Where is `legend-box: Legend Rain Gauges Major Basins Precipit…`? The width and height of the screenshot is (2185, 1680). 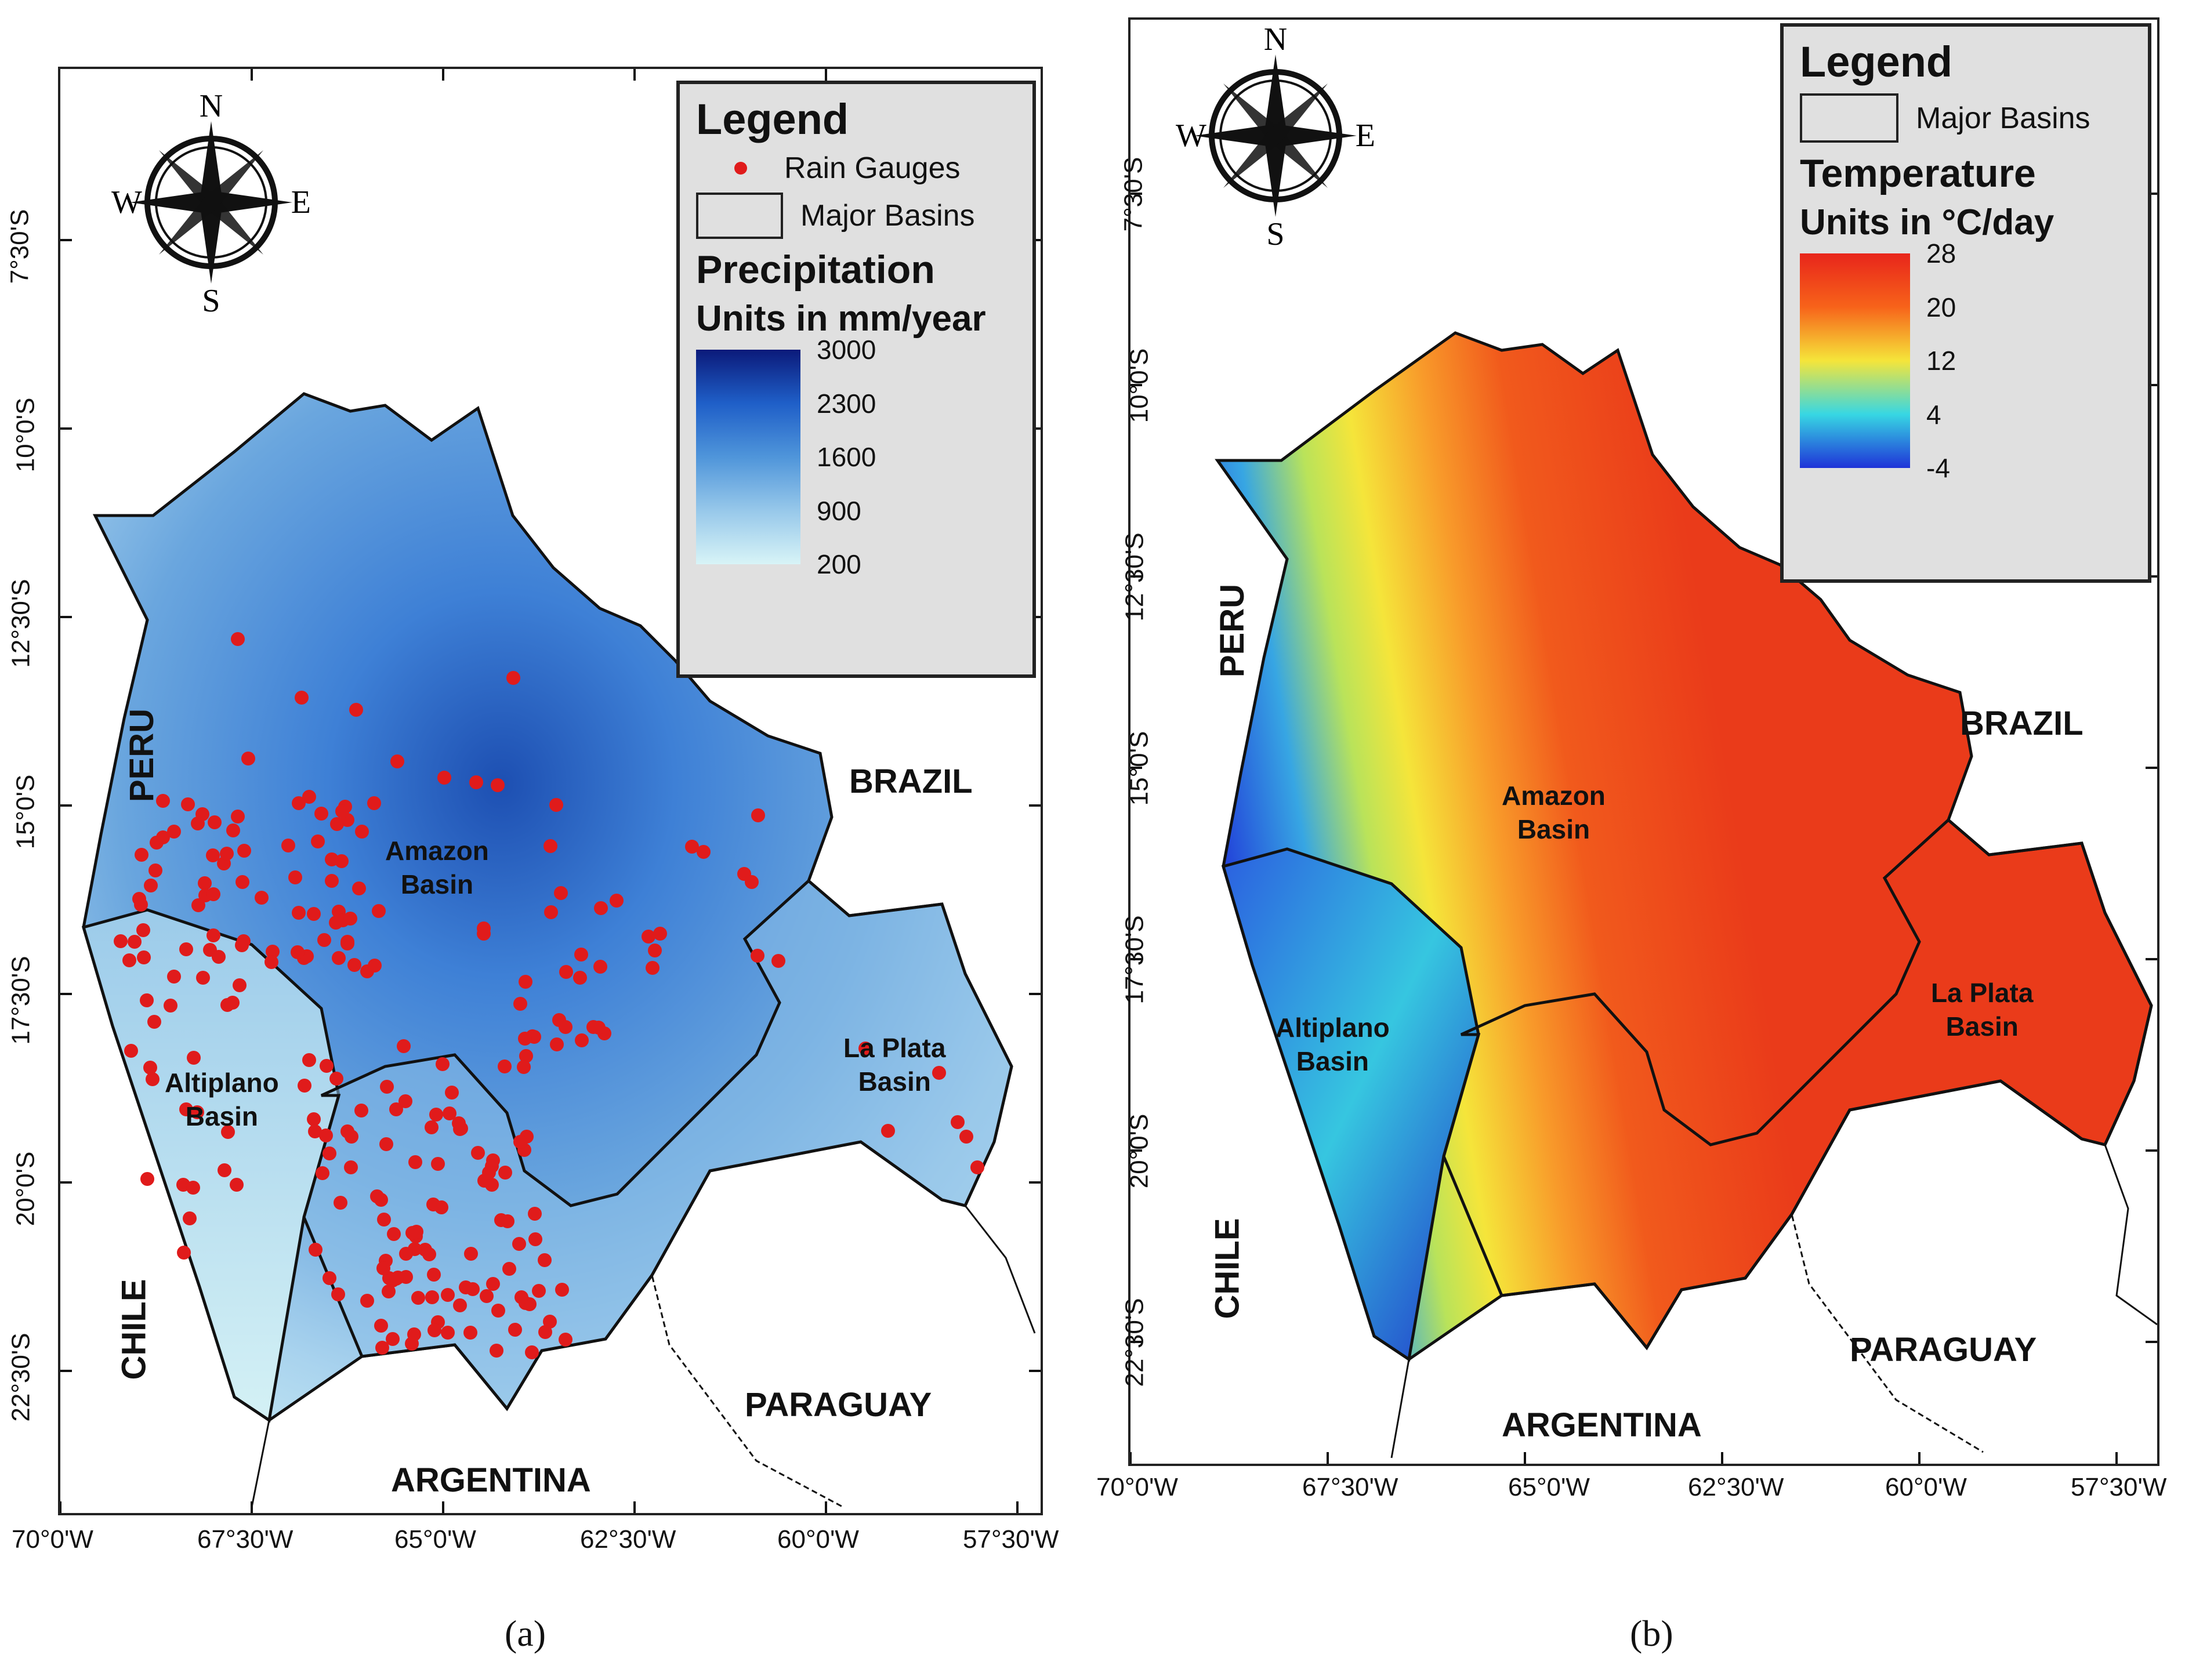 legend-box: Legend Rain Gauges Major Basins Precipit… is located at coordinates (856, 379).